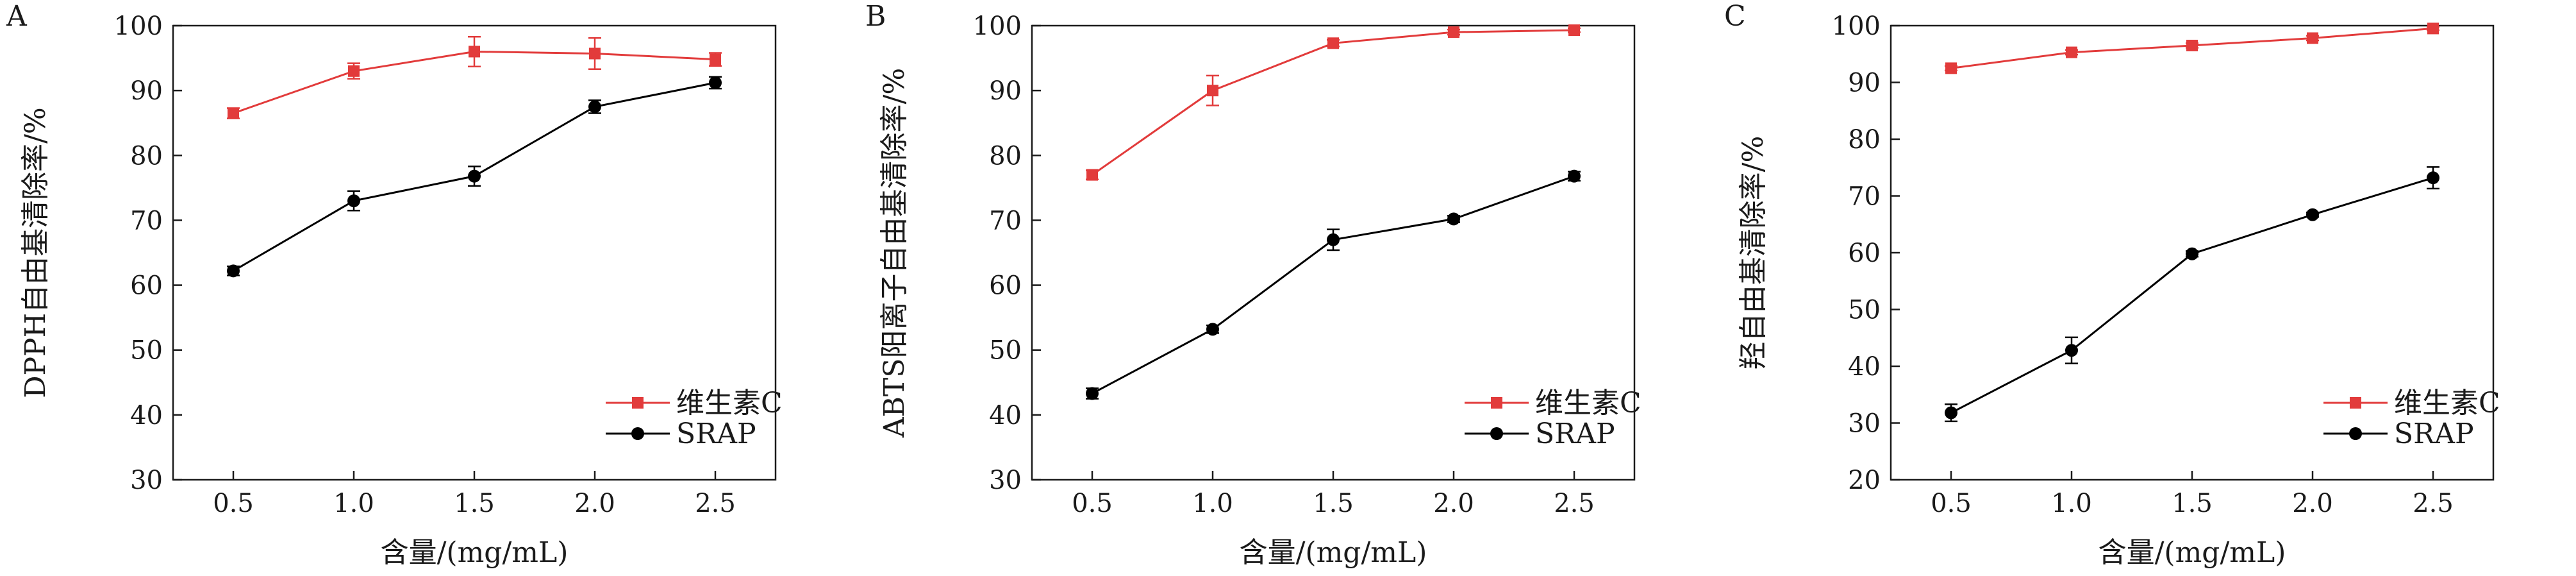 The image size is (2576, 576). I want to click on y-axis-title: DPPH自由基清除率/%, so click(35, 252).